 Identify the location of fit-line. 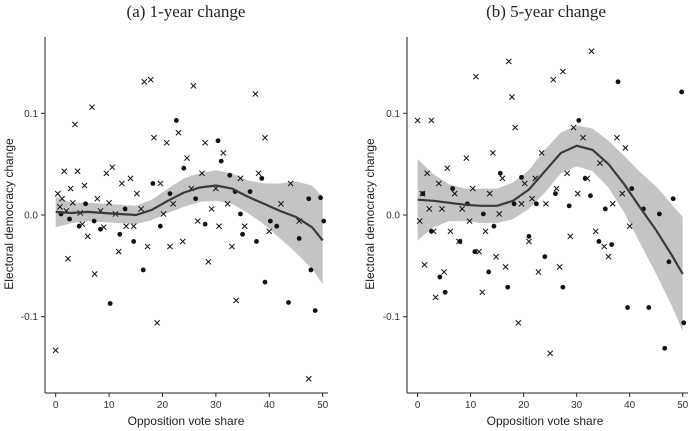
(550, 209).